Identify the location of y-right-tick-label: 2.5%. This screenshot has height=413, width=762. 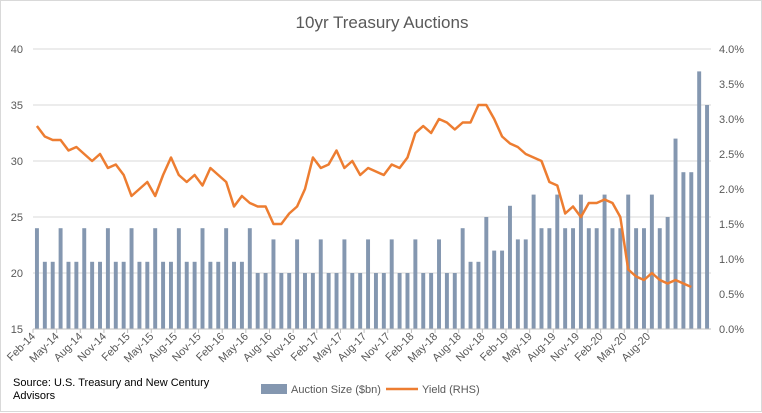
(731, 155).